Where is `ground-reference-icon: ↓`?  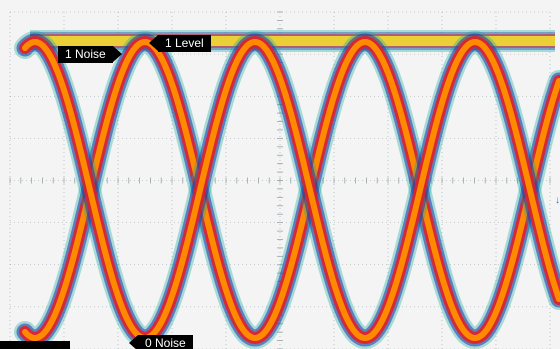 ground-reference-icon: ↓ is located at coordinates (557, 200).